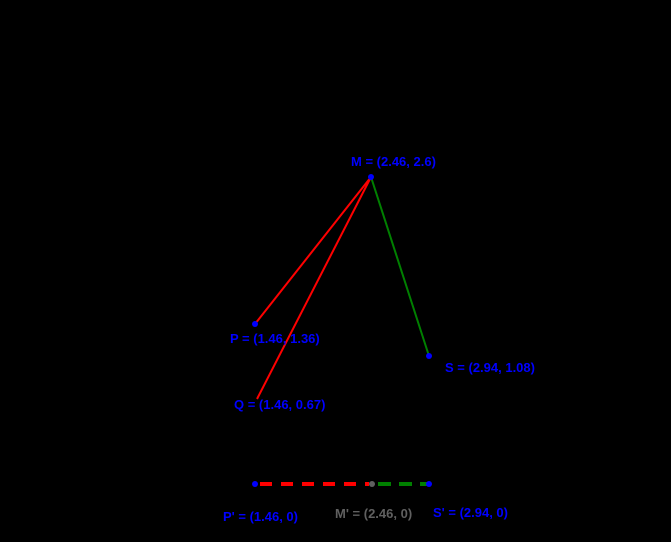 The width and height of the screenshot is (671, 542). Describe the element at coordinates (255, 324) in the screenshot. I see `point-dot-P` at that location.